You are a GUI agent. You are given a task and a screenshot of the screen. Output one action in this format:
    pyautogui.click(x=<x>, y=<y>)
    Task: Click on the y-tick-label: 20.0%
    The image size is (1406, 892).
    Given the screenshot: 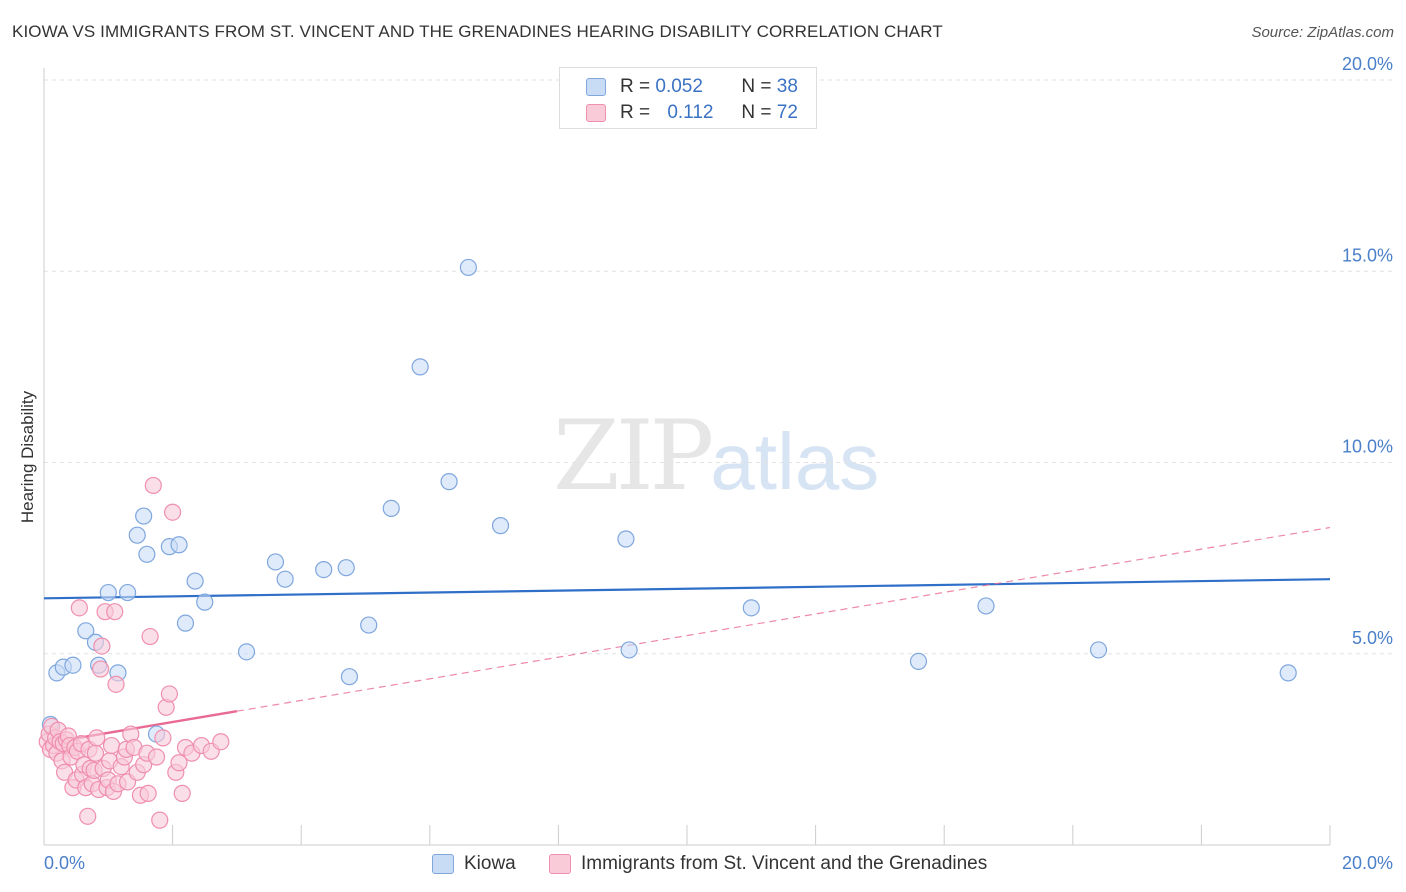 What is the action you would take?
    pyautogui.click(x=1367, y=64)
    